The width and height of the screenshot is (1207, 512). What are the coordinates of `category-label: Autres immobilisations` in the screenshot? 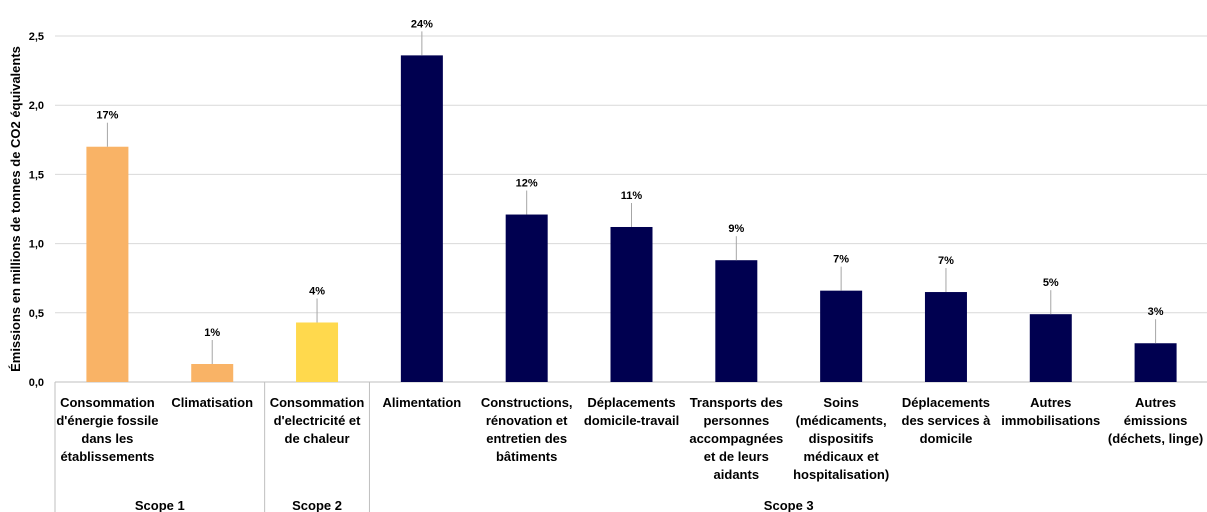 It's located at (1050, 411).